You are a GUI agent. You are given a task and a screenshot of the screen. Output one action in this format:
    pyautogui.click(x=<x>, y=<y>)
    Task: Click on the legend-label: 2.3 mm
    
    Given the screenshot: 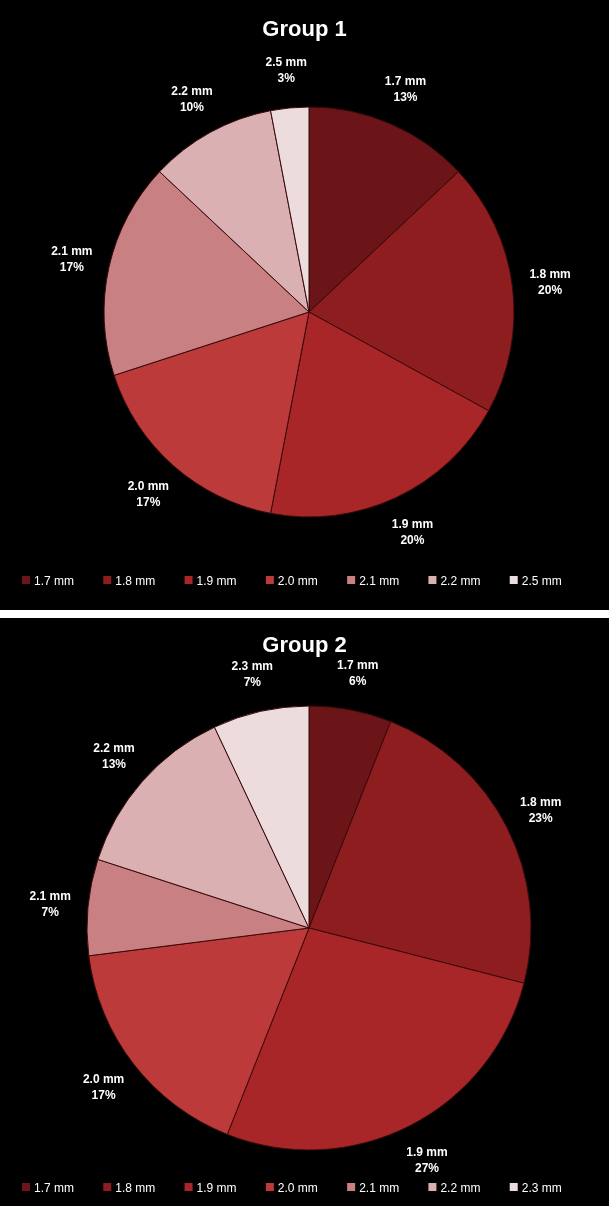 What is the action you would take?
    pyautogui.click(x=541, y=1188)
    